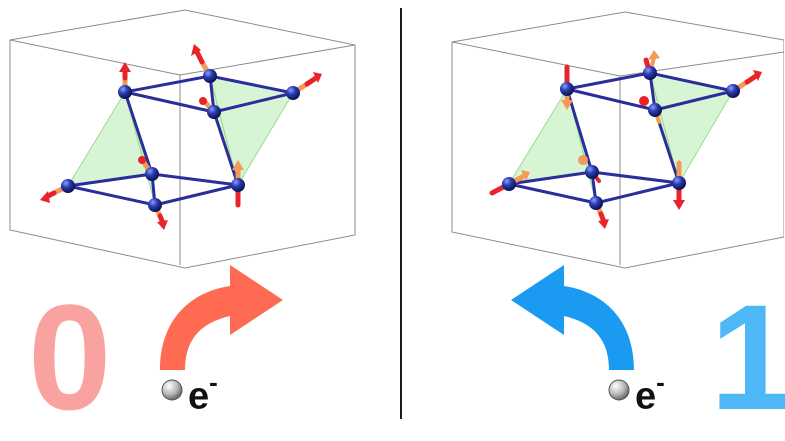  What do you see at coordinates (55, 193) in the screenshot?
I see `spin-arrow` at bounding box center [55, 193].